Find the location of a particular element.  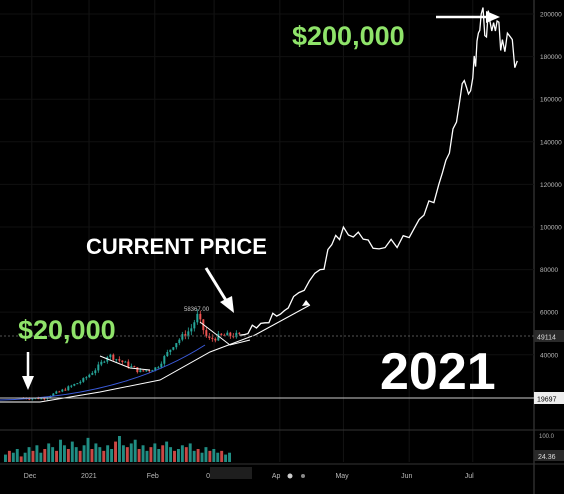

trend-arrow-icon is located at coordinates (306, 303).